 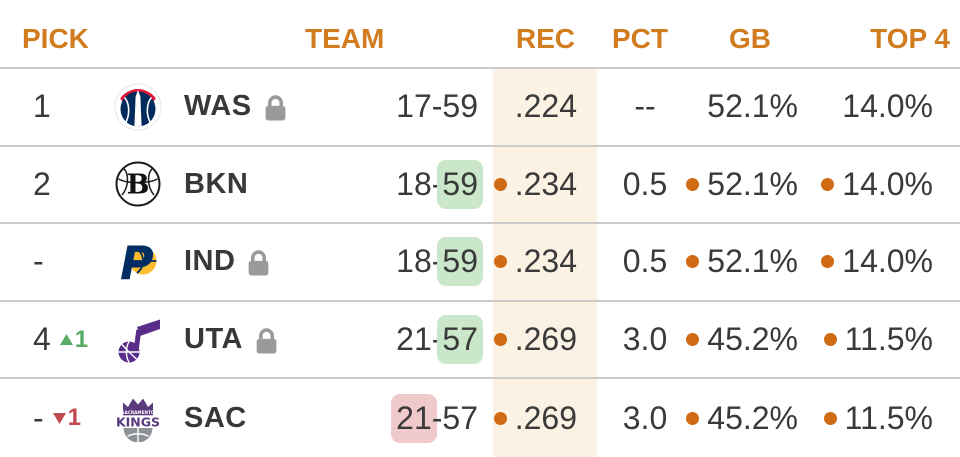 I want to click on indiana-pacers-logo-icon: P, so click(x=138, y=262).